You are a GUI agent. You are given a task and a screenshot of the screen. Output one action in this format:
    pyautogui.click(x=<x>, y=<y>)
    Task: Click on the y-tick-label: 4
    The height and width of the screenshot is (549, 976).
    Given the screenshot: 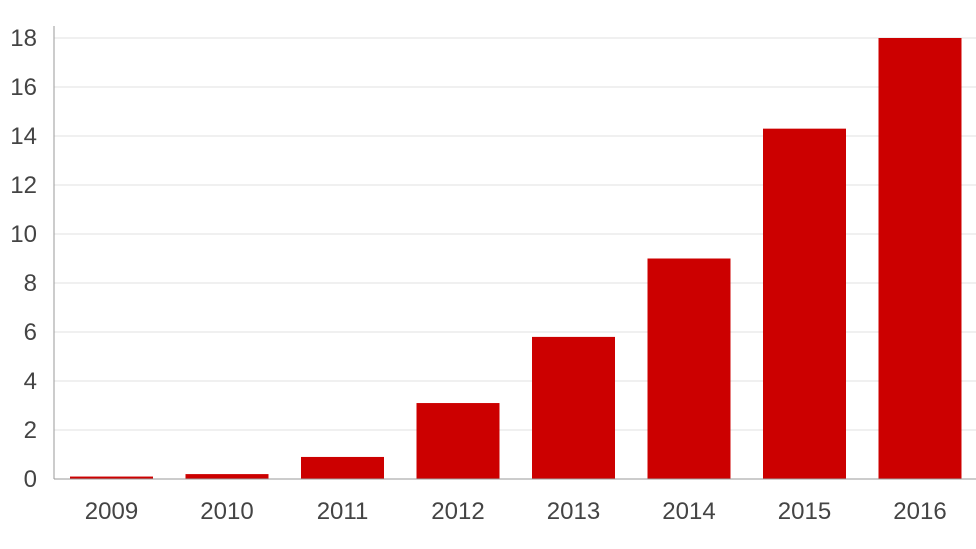 What is the action you would take?
    pyautogui.click(x=30, y=381)
    